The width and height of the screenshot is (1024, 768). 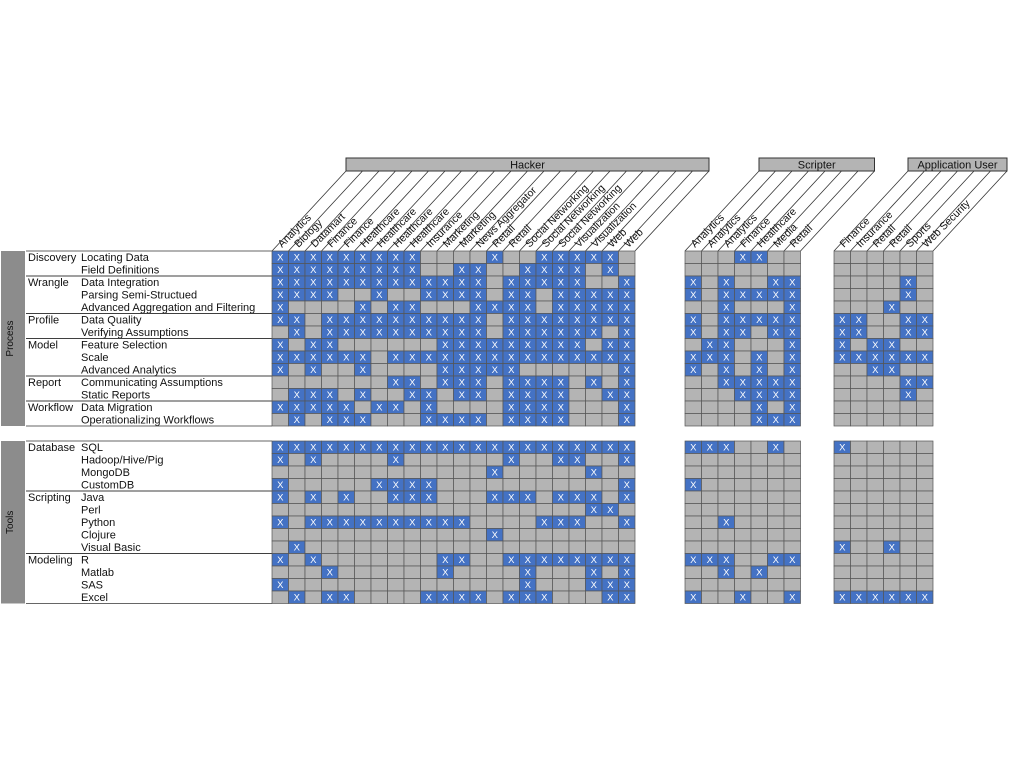 I want to click on row-label-field-definitions: Field Definitions, so click(x=120, y=271).